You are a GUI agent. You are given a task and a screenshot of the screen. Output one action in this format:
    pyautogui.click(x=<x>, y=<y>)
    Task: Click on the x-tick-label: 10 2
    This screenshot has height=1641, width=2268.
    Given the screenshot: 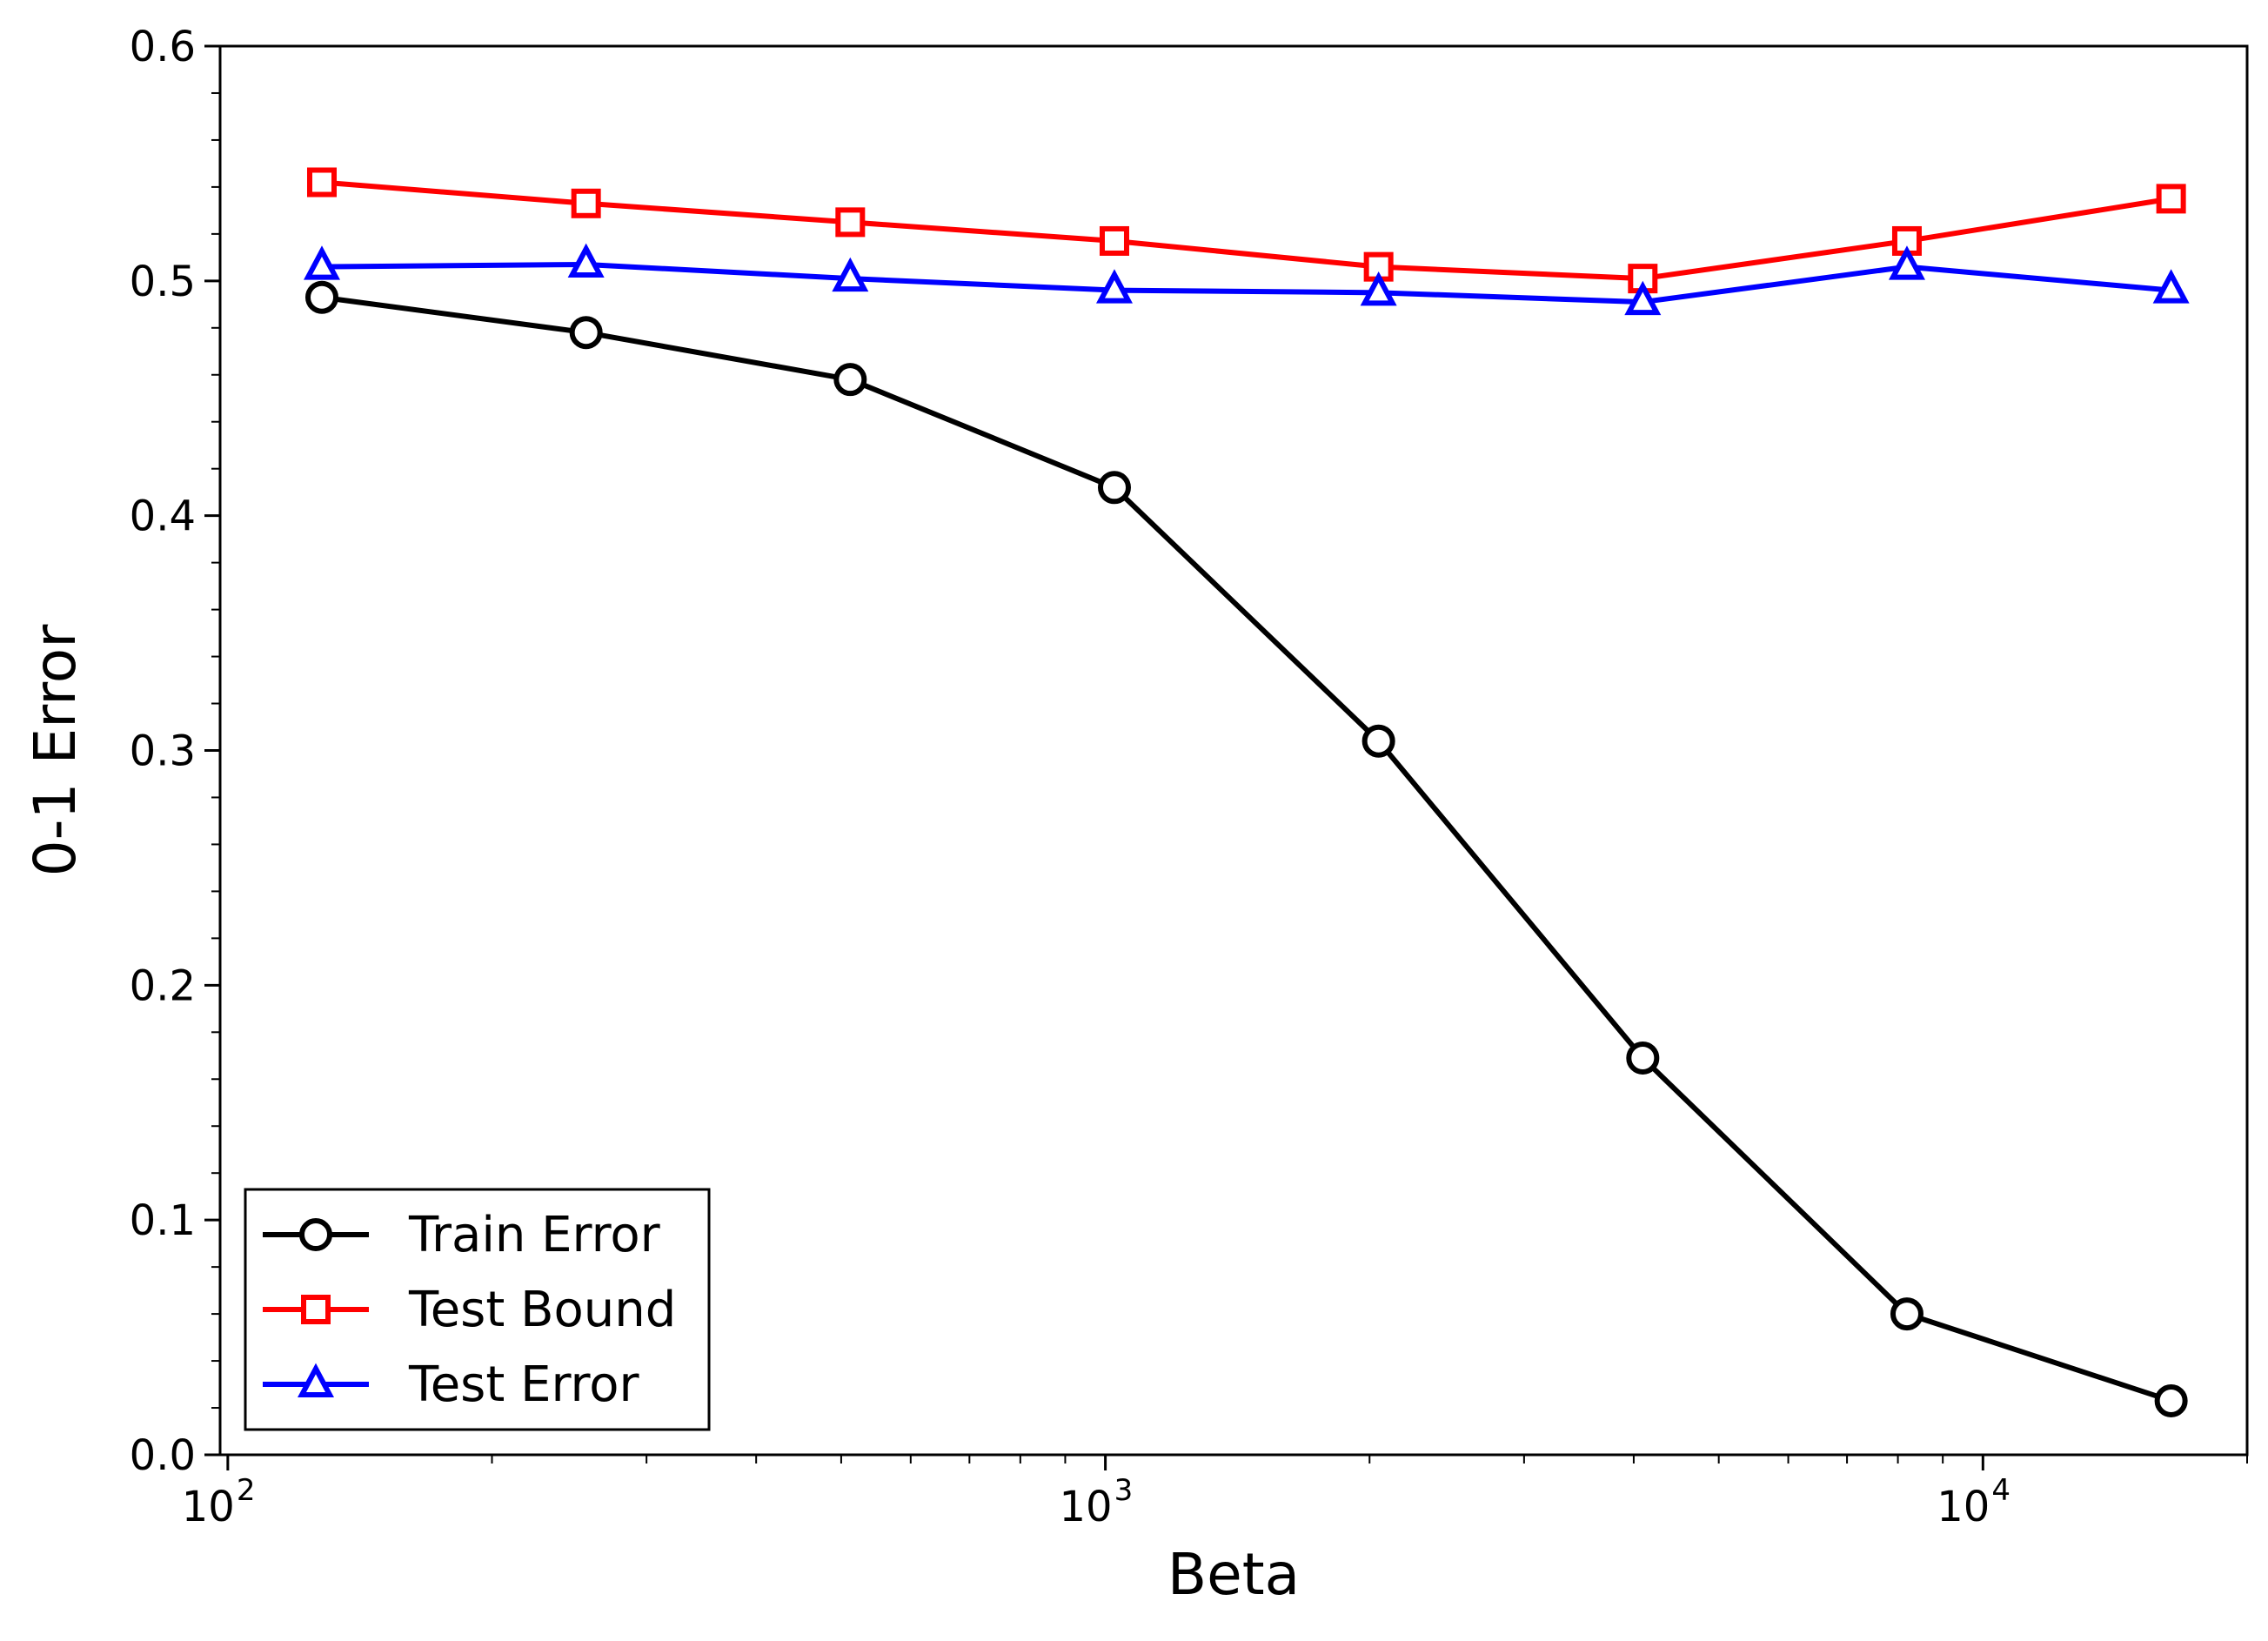 What is the action you would take?
    pyautogui.click(x=219, y=1502)
    